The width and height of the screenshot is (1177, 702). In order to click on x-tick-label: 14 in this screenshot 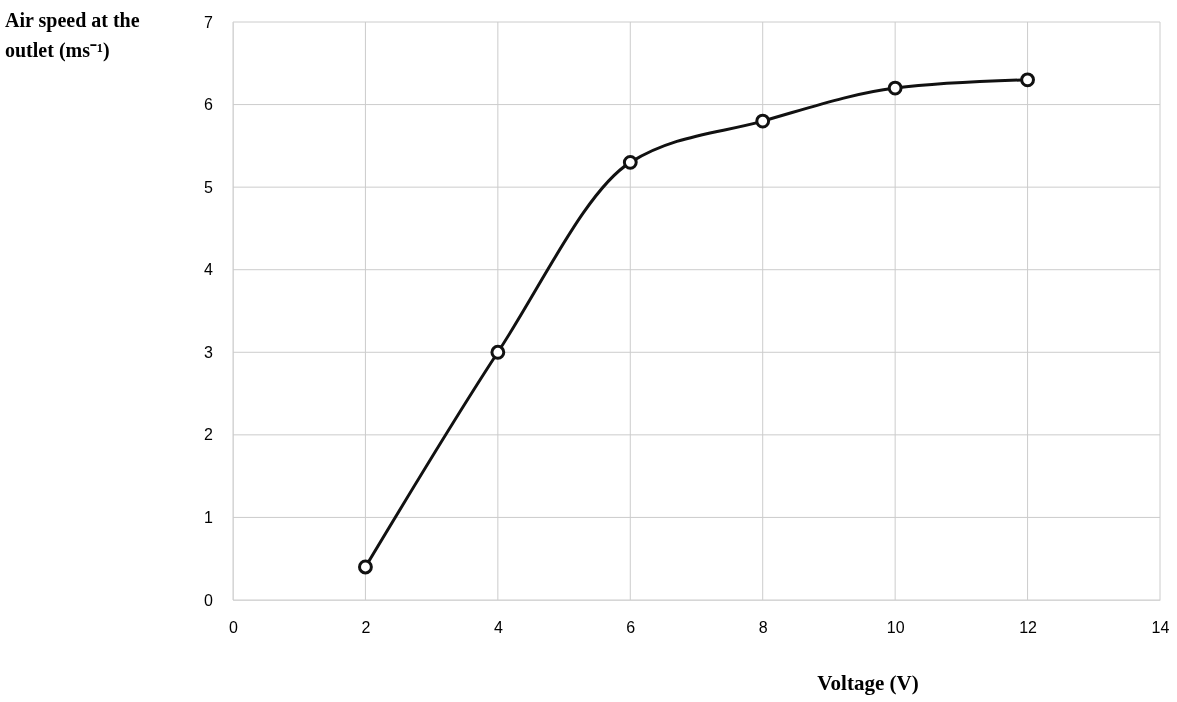, I will do `click(1160, 628)`.